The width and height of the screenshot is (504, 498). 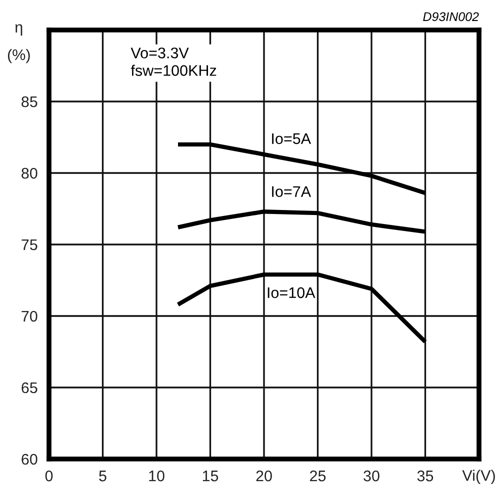 What do you see at coordinates (292, 191) in the screenshot?
I see `series-label: Io=7A` at bounding box center [292, 191].